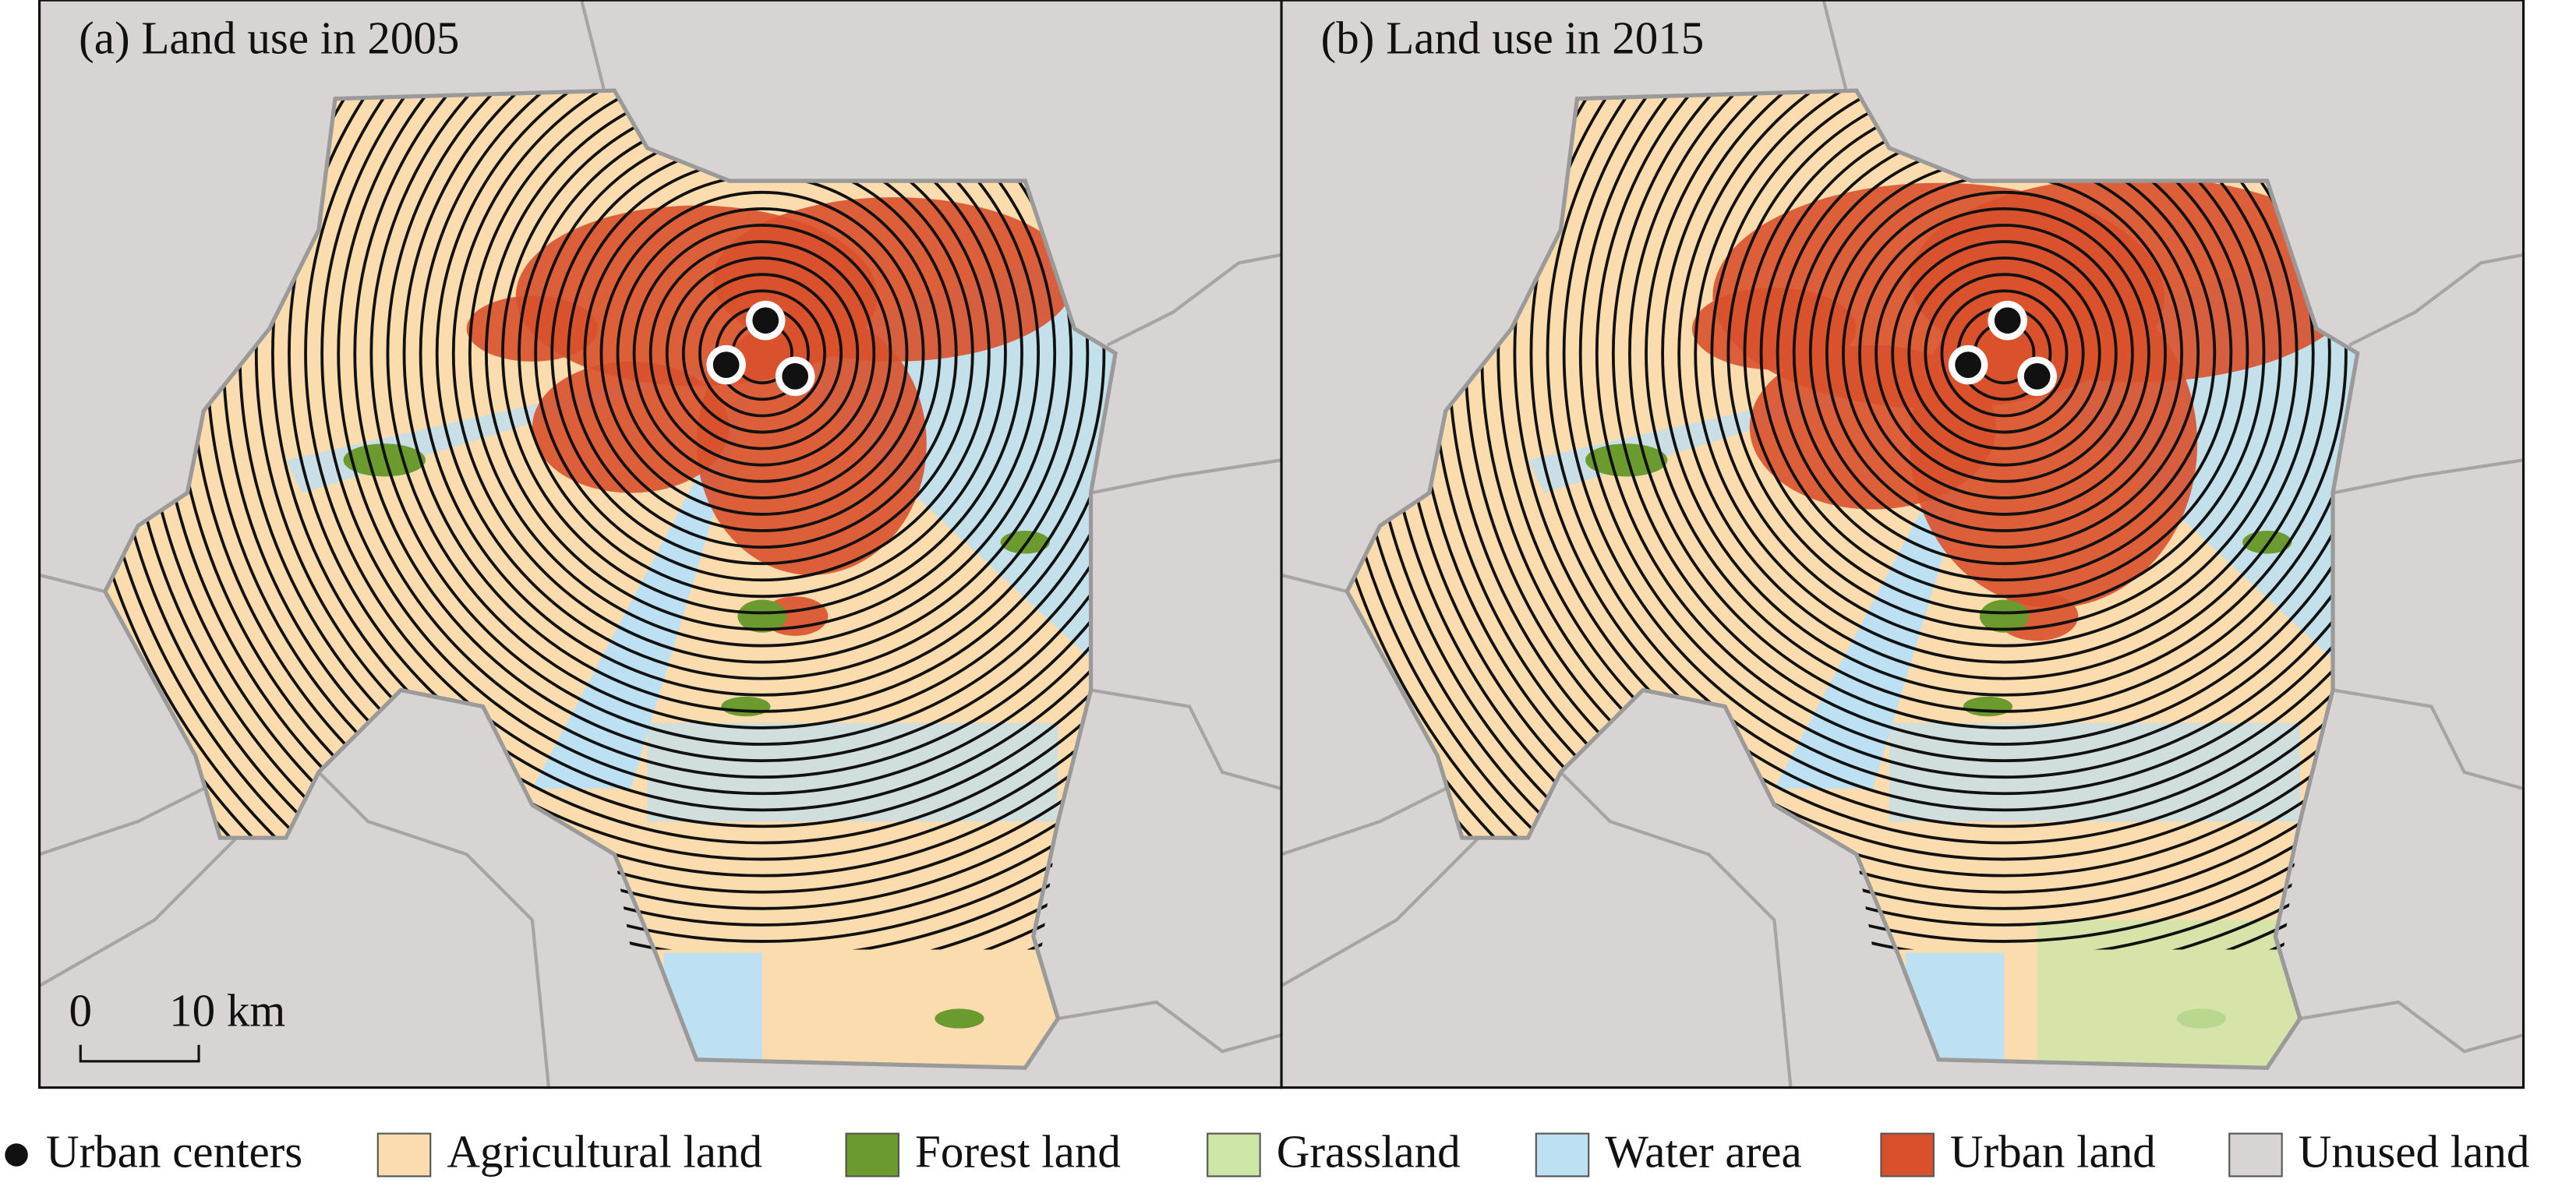 This screenshot has width=2576, height=1183. What do you see at coordinates (174, 1152) in the screenshot?
I see `legend-label: Urban centers` at bounding box center [174, 1152].